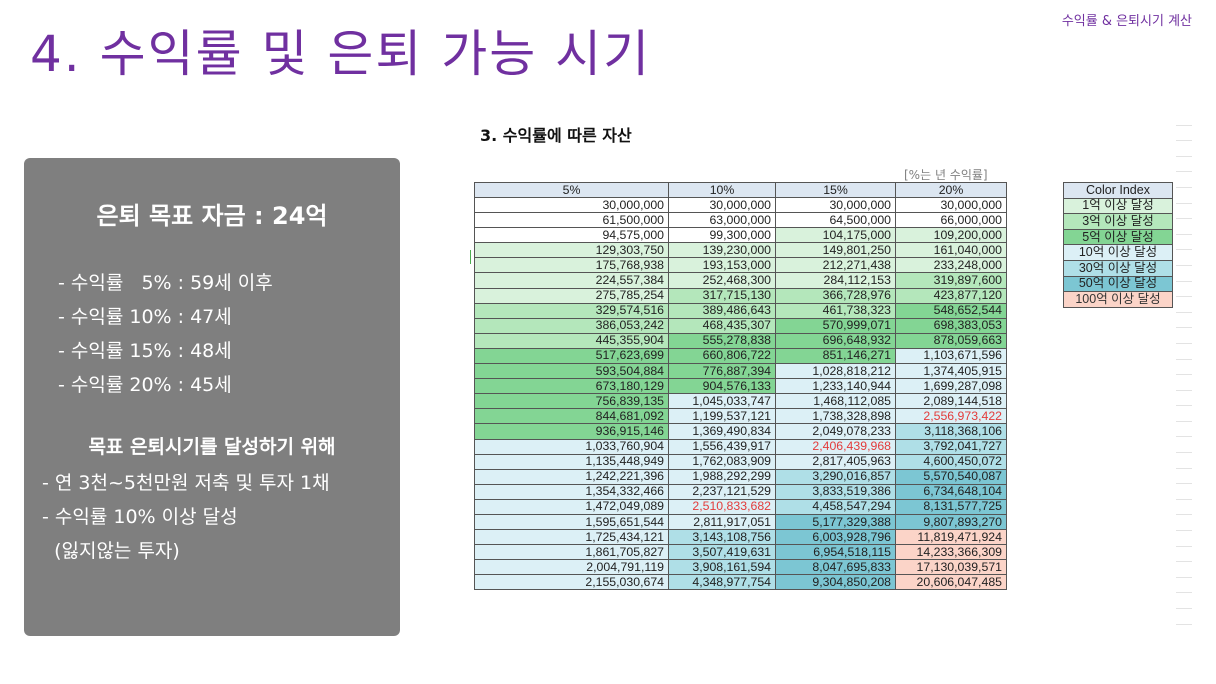 This screenshot has height=684, width=1216. Describe the element at coordinates (571, 537) in the screenshot. I see `table-cell: 1,725,434,121` at that location.